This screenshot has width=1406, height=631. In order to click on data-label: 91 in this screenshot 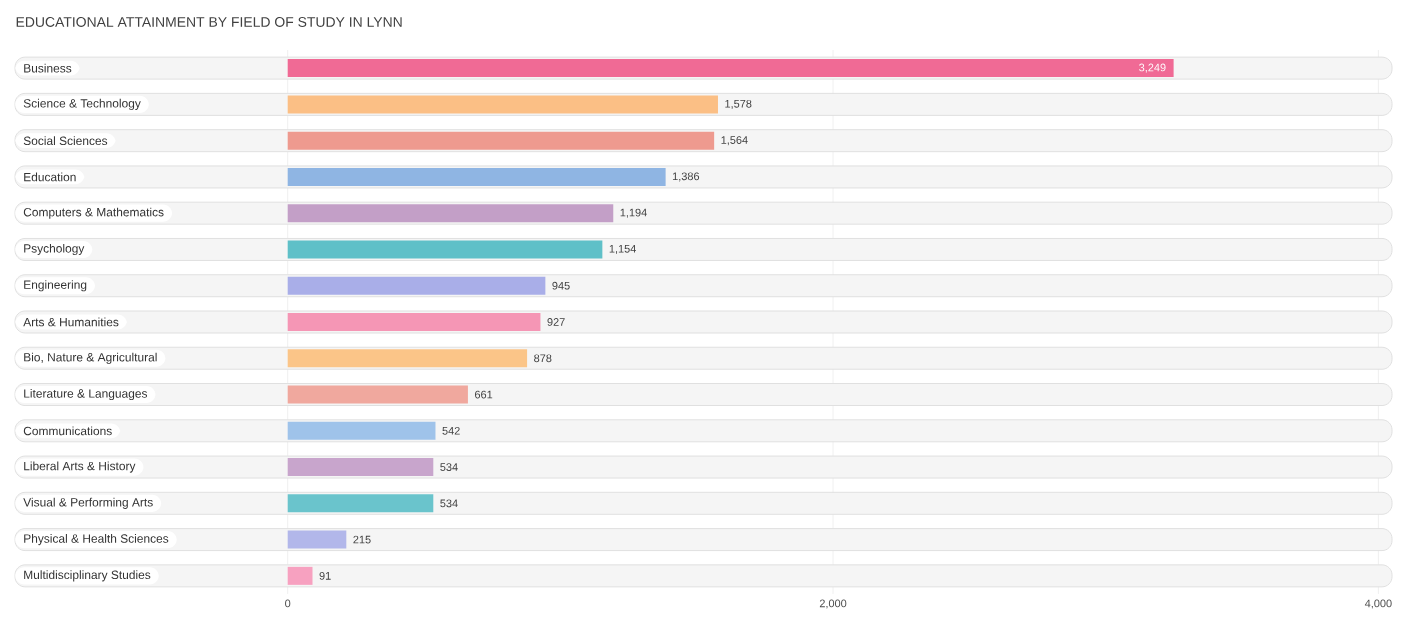, I will do `click(325, 575)`.